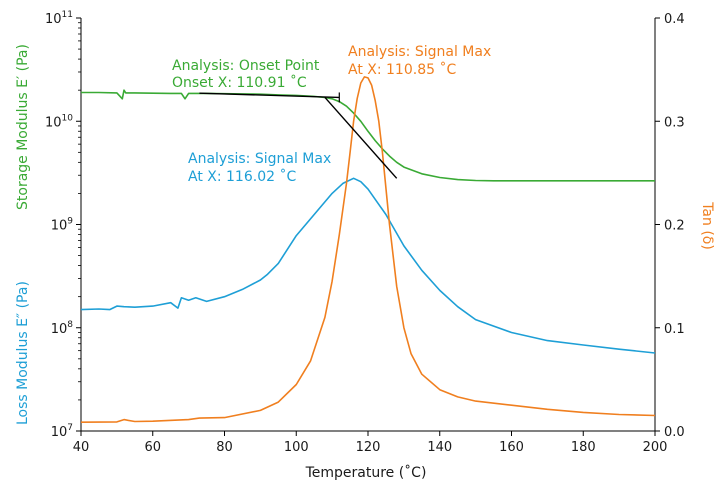 This screenshot has height=485, width=718. I want to click on left-tick-exponent: 11, so click(67, 15).